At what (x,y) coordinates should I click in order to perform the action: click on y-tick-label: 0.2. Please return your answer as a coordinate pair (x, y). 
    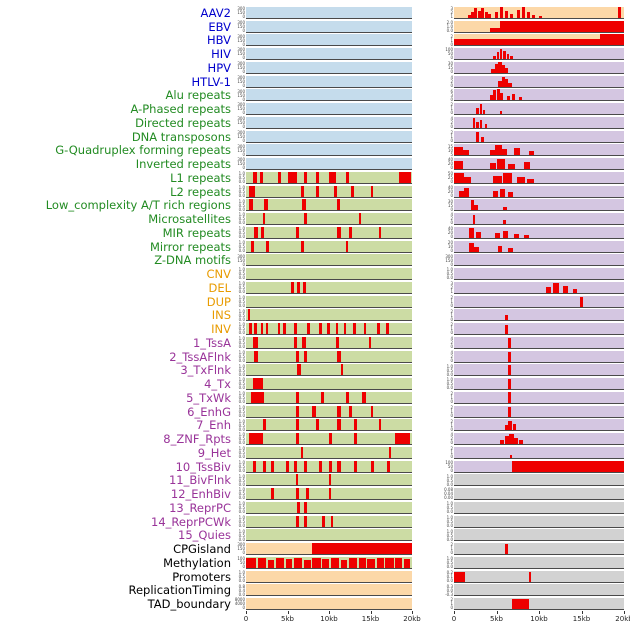
    Looking at the image, I should click on (449, 572).